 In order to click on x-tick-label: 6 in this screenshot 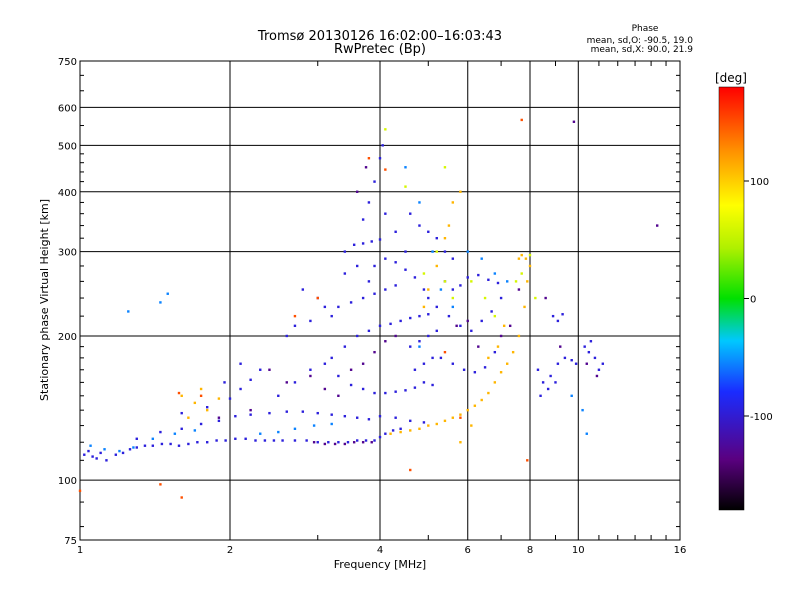, I will do `click(468, 550)`.